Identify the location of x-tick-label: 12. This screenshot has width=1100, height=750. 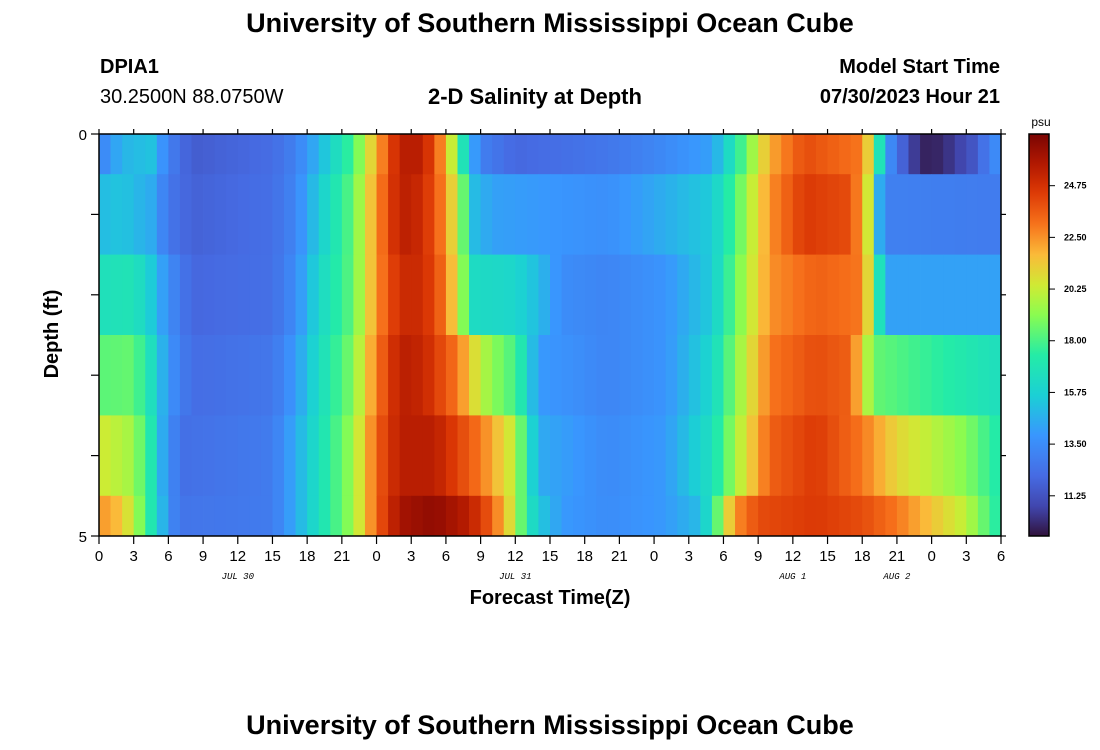
(793, 556).